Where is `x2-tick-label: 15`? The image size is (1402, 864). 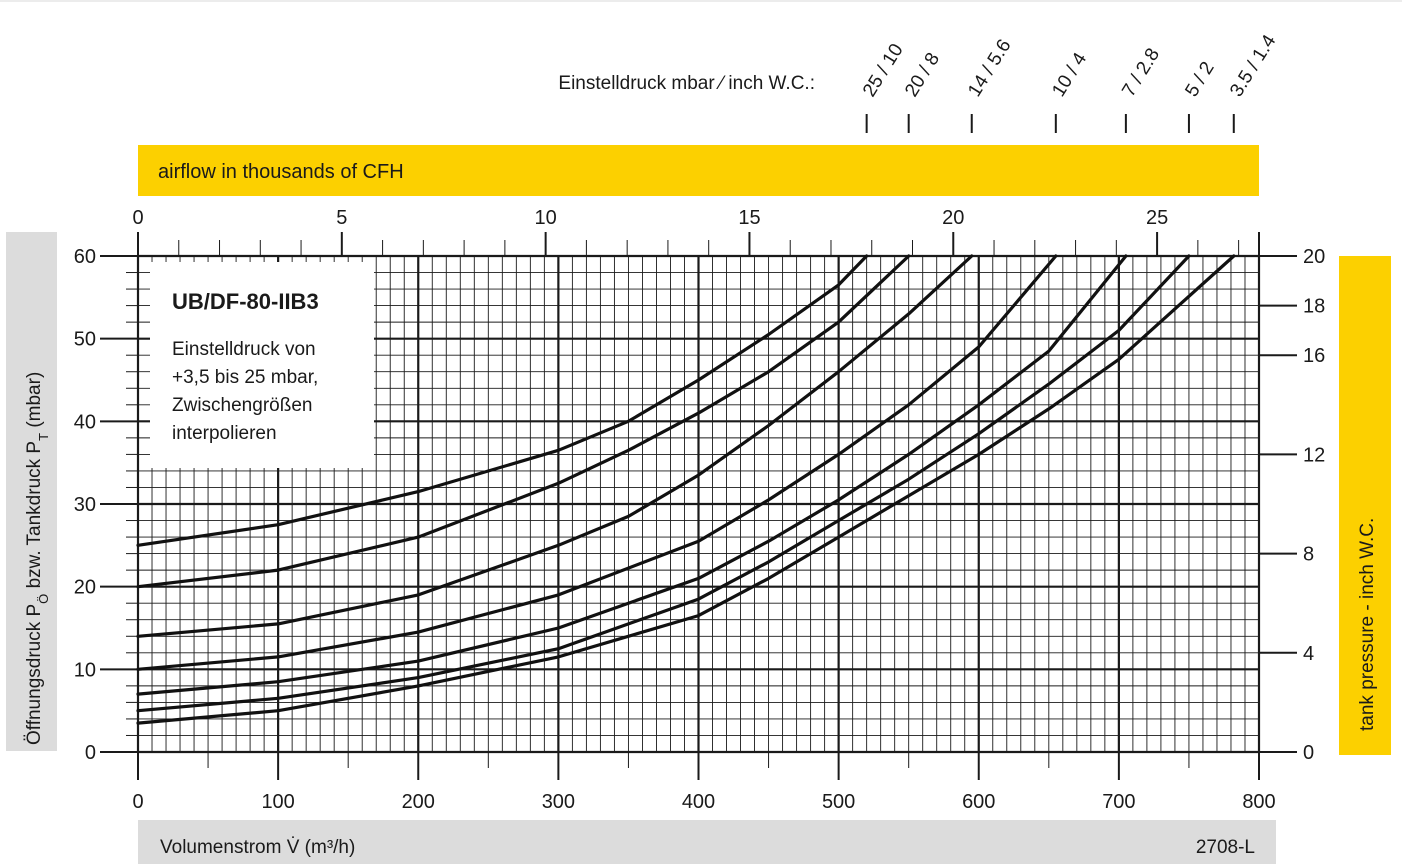 x2-tick-label: 15 is located at coordinates (749, 218).